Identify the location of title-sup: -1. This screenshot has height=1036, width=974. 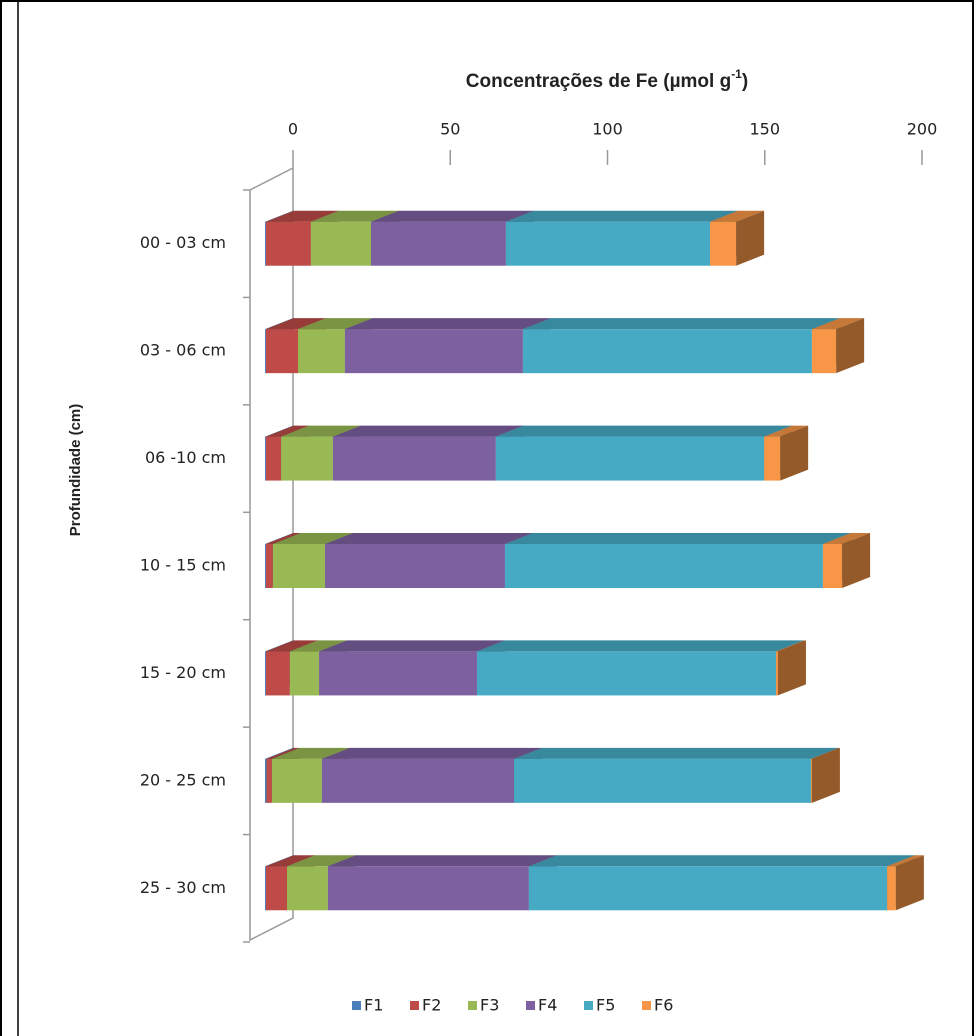
(736, 74).